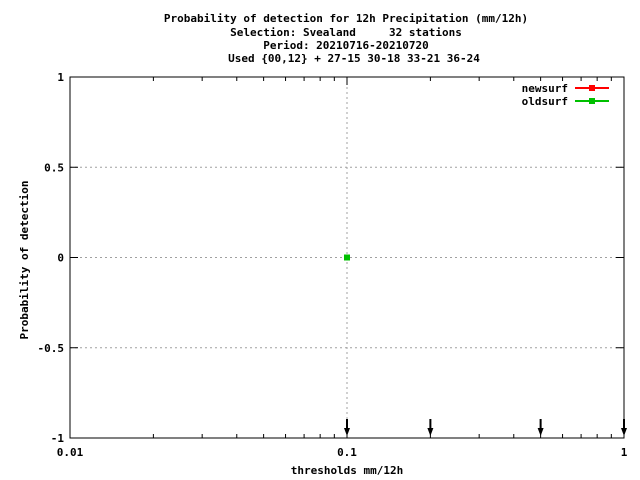  Describe the element at coordinates (545, 101) in the screenshot. I see `legend-label-oldsurf: oldsurf` at that location.